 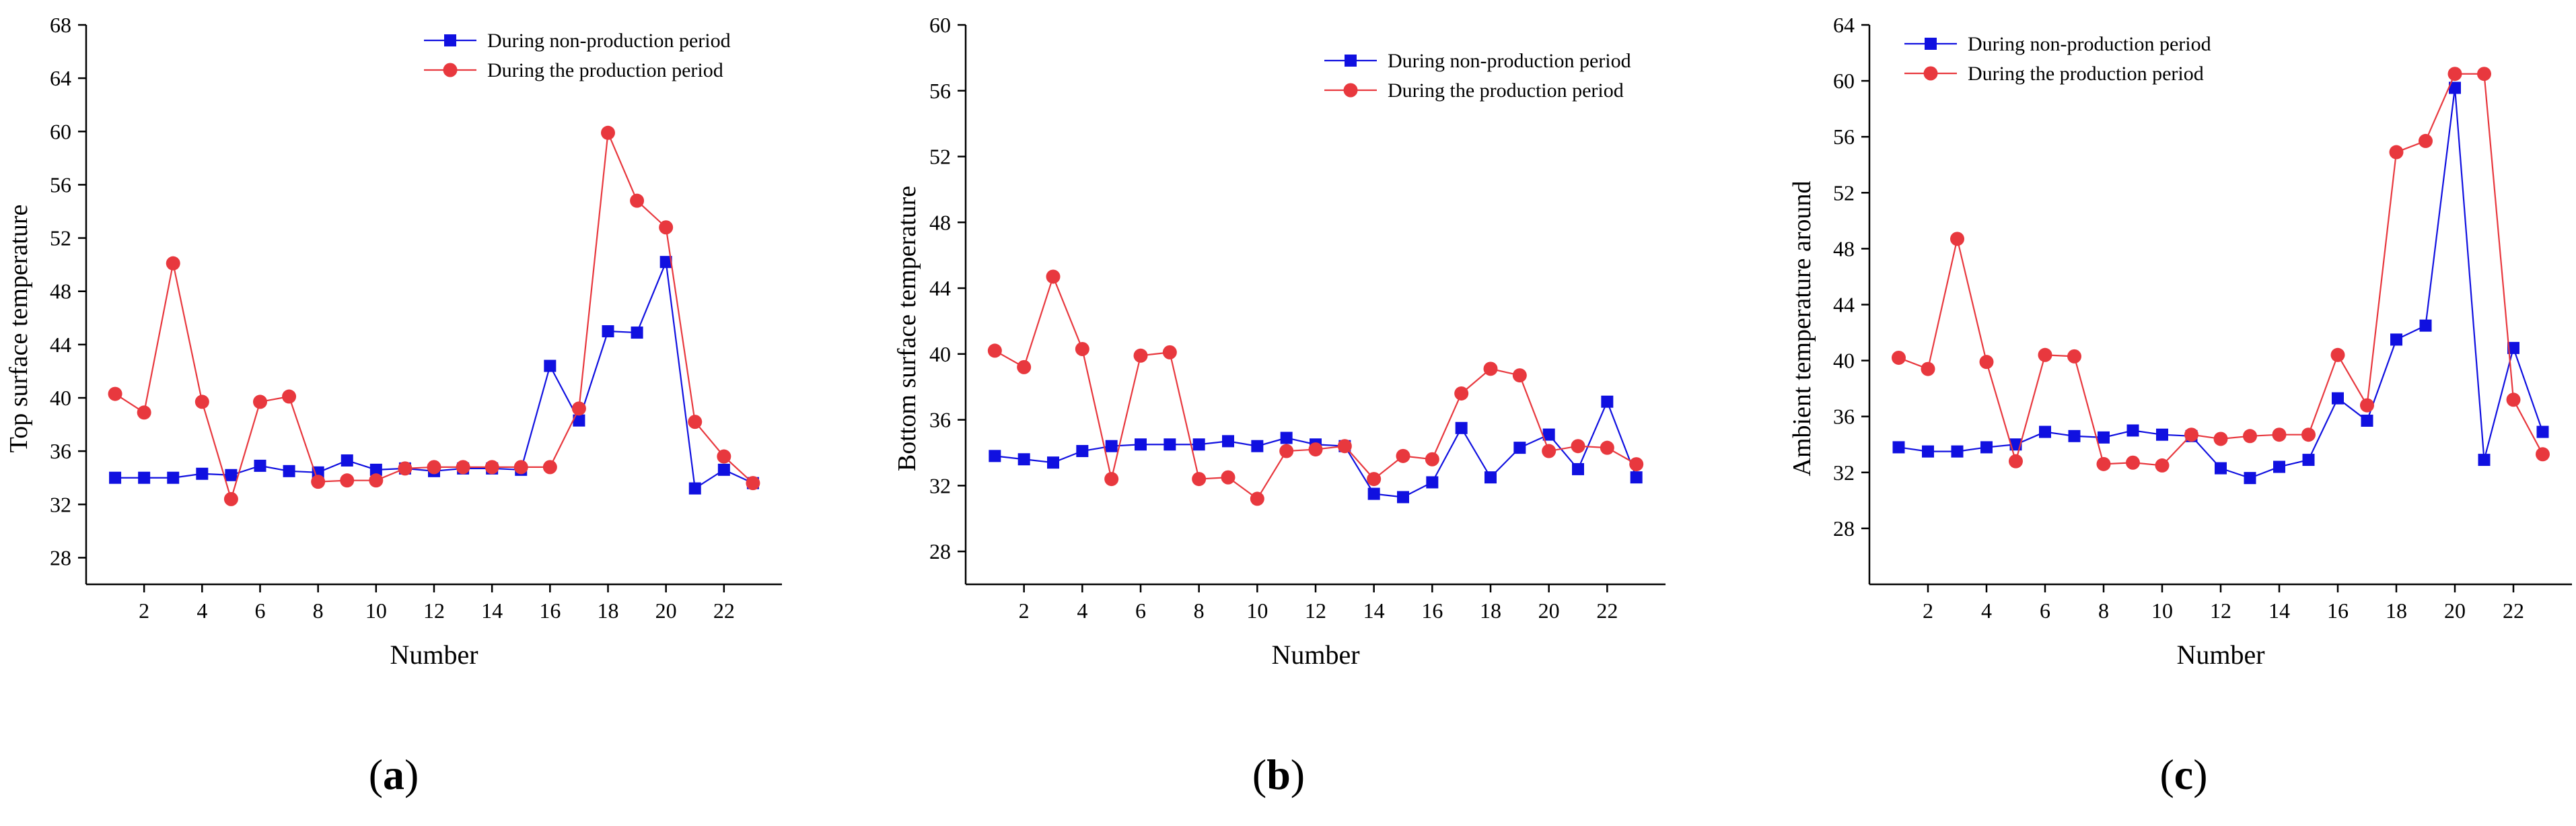 I want to click on panel-c-y-axis-title: Ambient temperature around, so click(x=1802, y=329).